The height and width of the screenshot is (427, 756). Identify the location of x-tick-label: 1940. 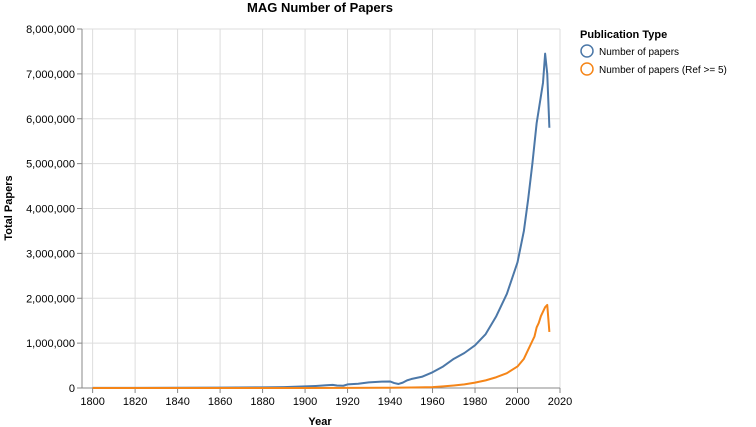
(390, 402).